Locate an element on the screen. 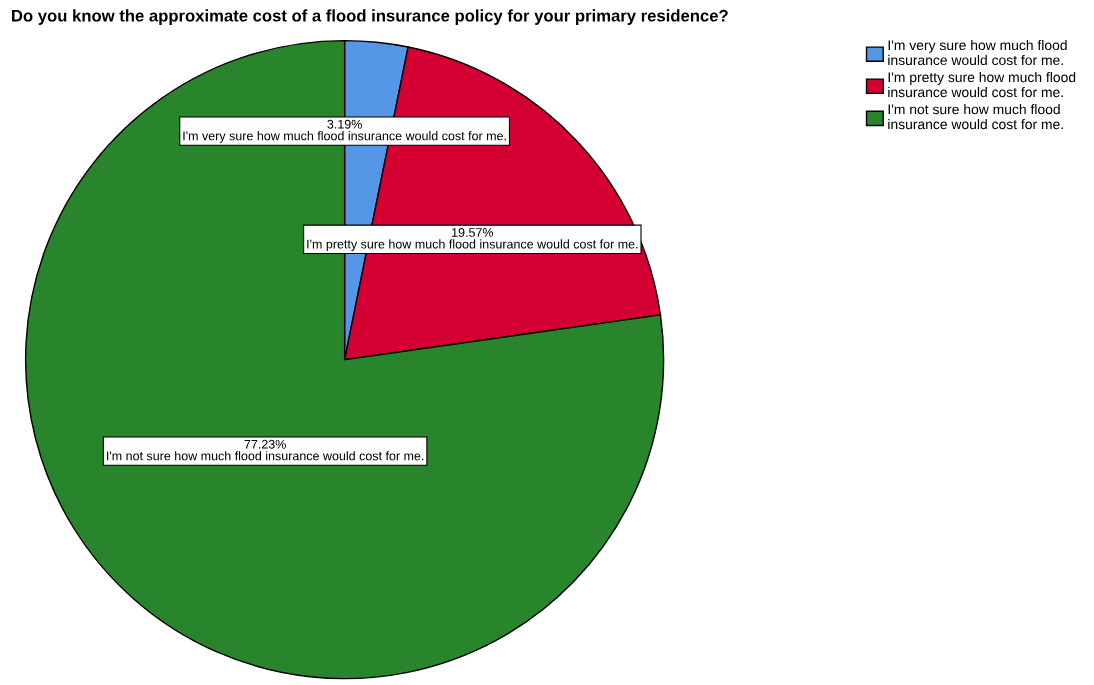 This screenshot has height=685, width=1094. slice-label: I'm very sure how much flood insurance would cost for me. is located at coordinates (344, 137).